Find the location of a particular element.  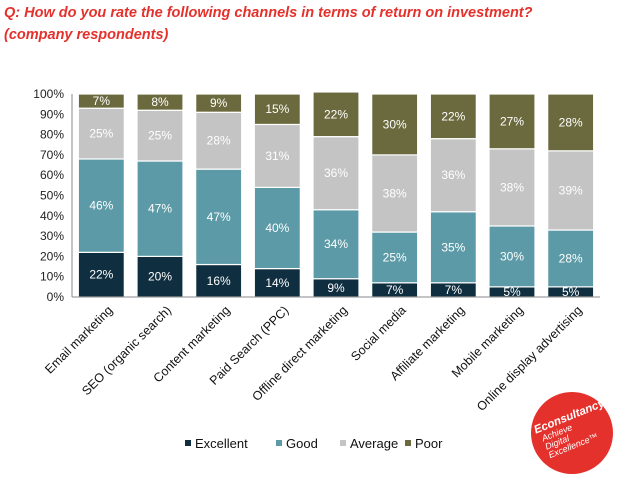

y-tick-label: 40% is located at coordinates (52, 216).